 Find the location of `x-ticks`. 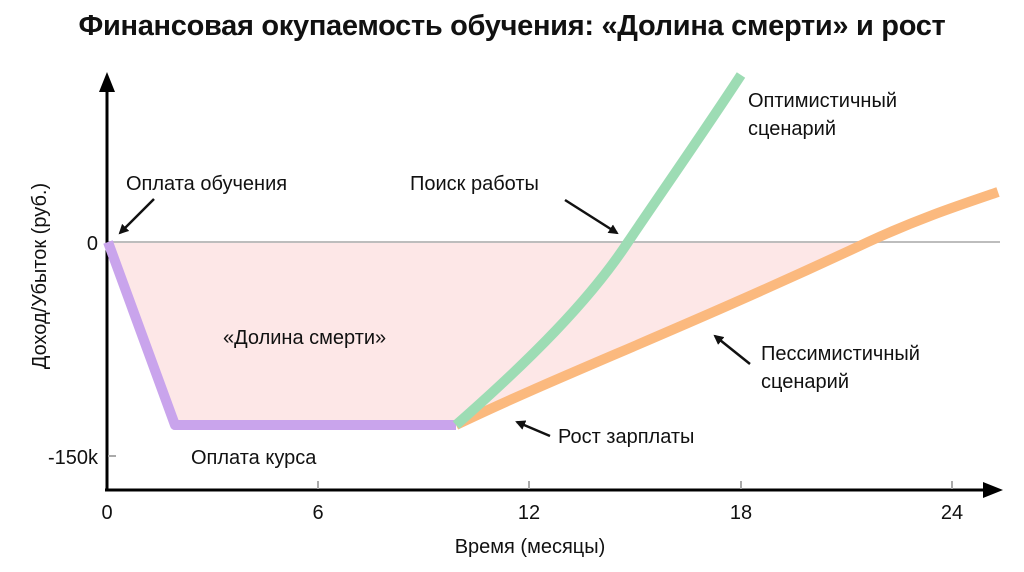

x-ticks is located at coordinates (635, 485).